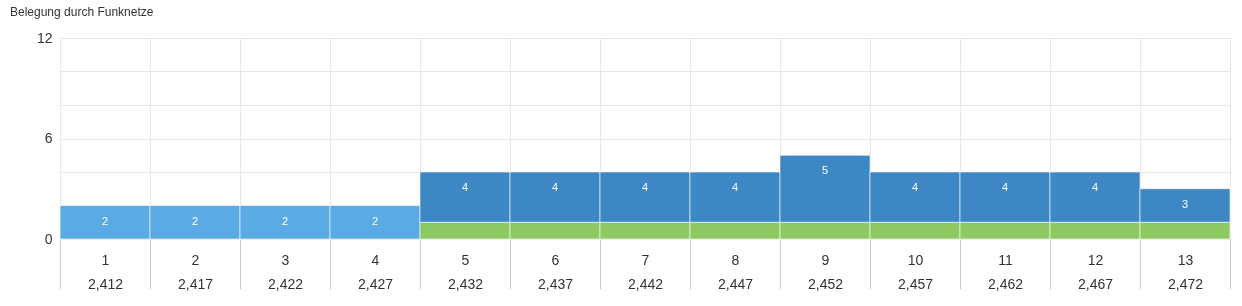 This screenshot has width=1242, height=306. What do you see at coordinates (645, 271) in the screenshot?
I see `x-tick-label: 7 2,442` at bounding box center [645, 271].